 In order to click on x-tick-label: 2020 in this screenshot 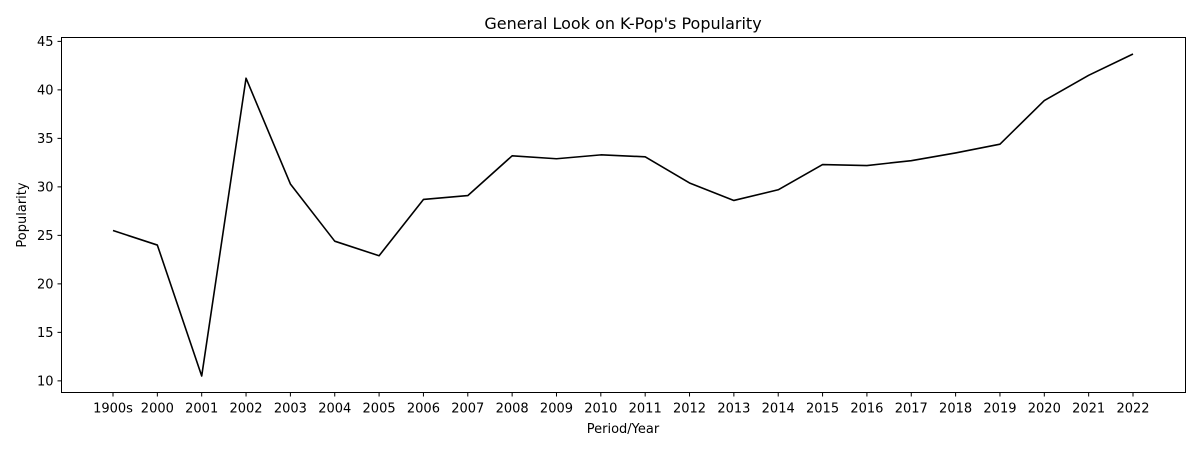, I will do `click(1044, 409)`.